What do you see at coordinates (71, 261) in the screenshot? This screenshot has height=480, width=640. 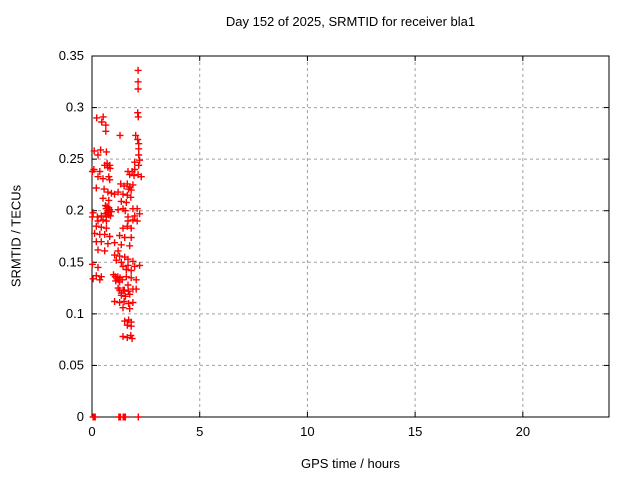 I see `y-tick-label: 0.15` at bounding box center [71, 261].